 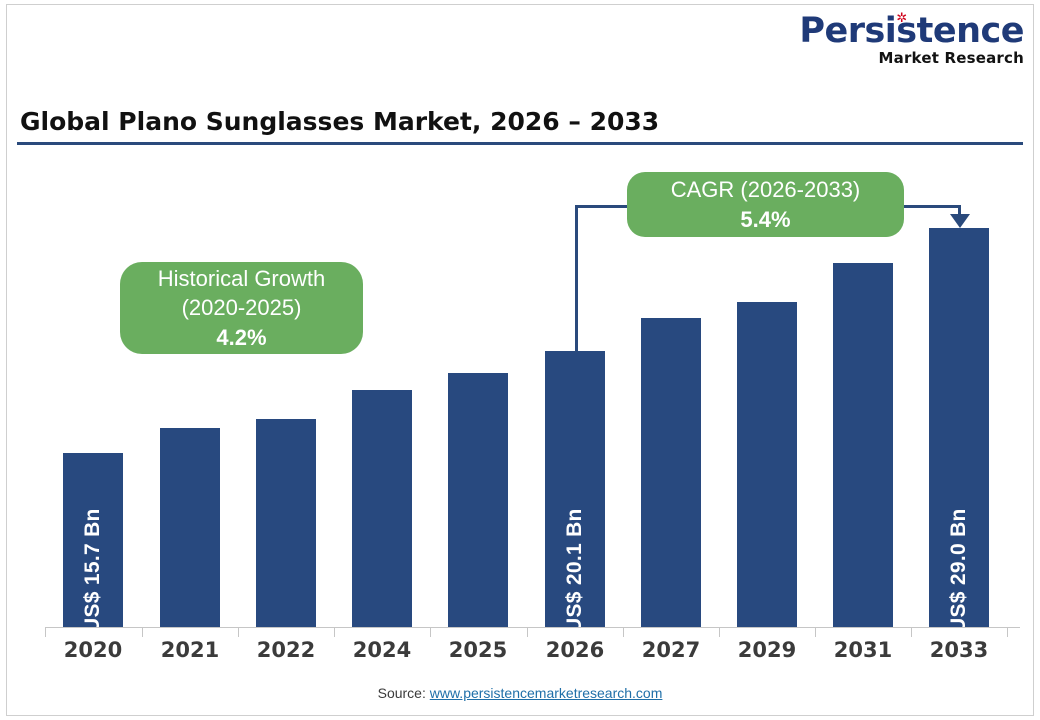 I want to click on cagr-value: 5.4%, so click(x=765, y=219).